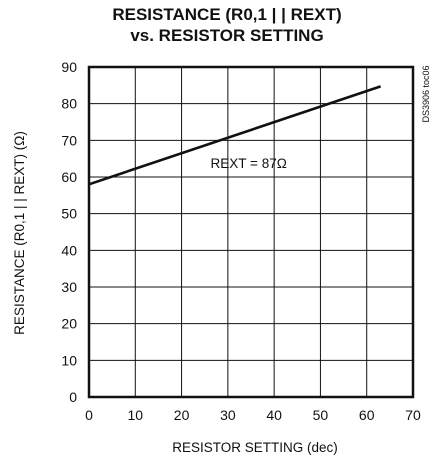  What do you see at coordinates (69, 232) in the screenshot?
I see `y-tick-labels: 0 10 20 30 40 50 60 70 80 90` at bounding box center [69, 232].